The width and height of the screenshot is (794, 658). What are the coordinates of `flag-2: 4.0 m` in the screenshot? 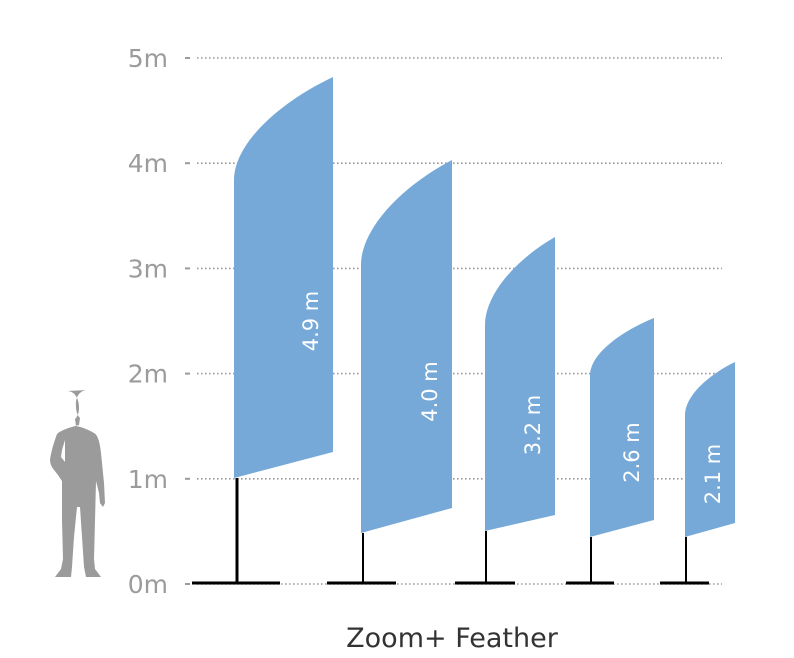 It's located at (389, 372).